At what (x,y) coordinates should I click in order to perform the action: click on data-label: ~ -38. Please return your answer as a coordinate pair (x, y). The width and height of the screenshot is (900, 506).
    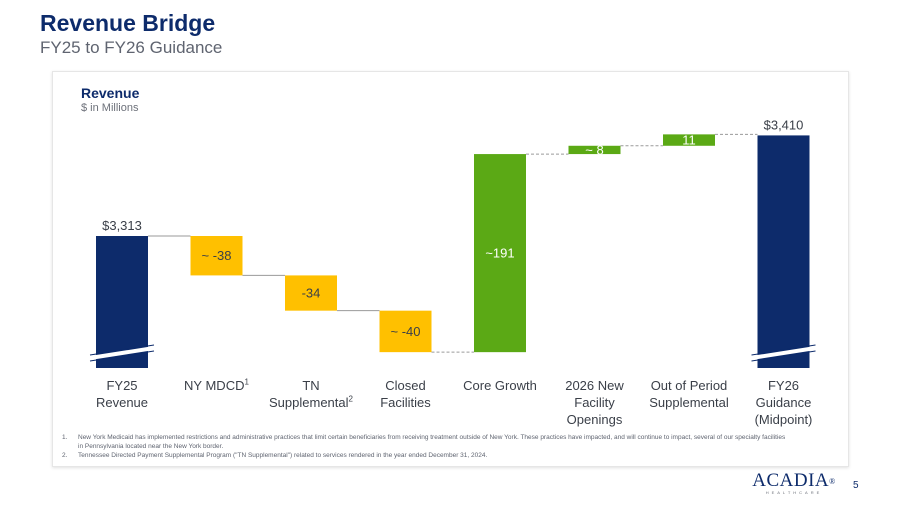
    Looking at the image, I should click on (217, 255).